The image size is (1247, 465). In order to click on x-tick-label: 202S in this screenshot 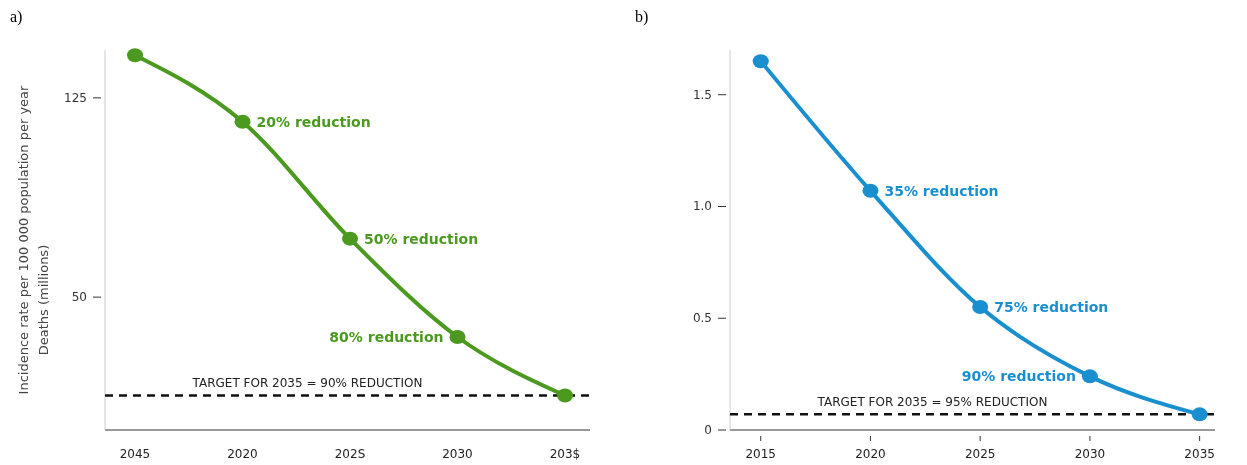, I will do `click(350, 454)`.